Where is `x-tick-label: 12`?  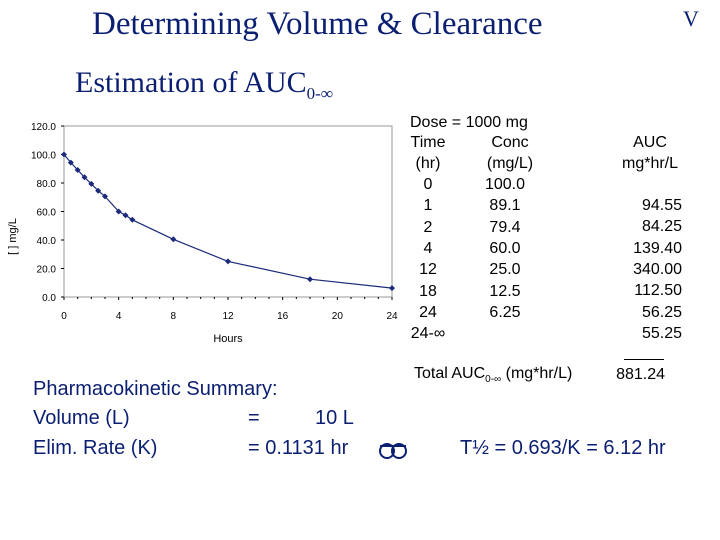
x-tick-label: 12 is located at coordinates (228, 316).